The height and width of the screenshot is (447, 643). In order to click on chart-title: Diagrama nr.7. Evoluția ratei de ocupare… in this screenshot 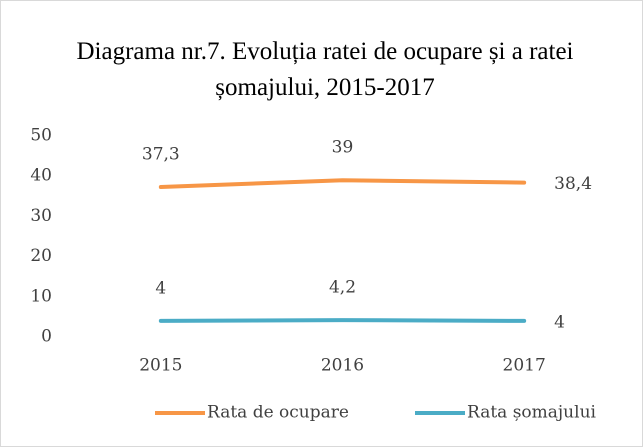, I will do `click(325, 69)`.